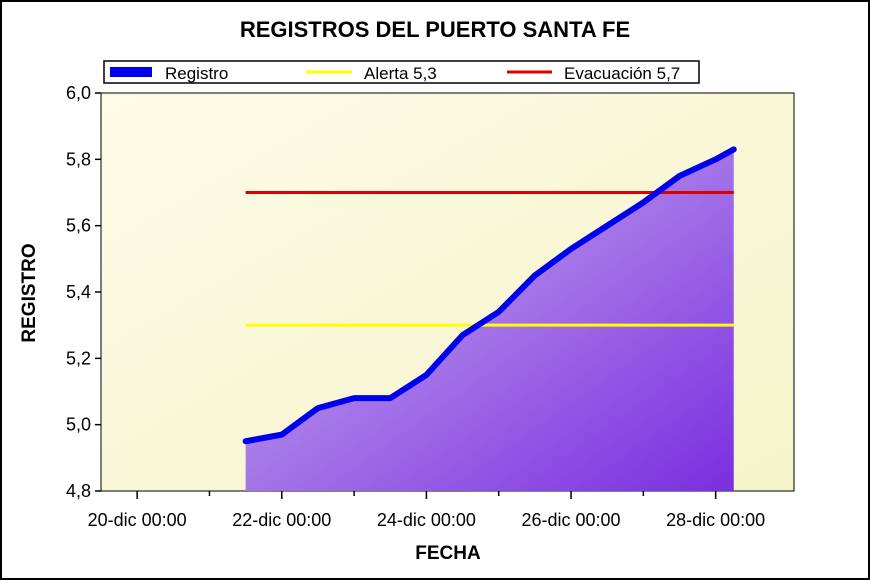  What do you see at coordinates (78, 425) in the screenshot?
I see `y-tick-label: 5,0` at bounding box center [78, 425].